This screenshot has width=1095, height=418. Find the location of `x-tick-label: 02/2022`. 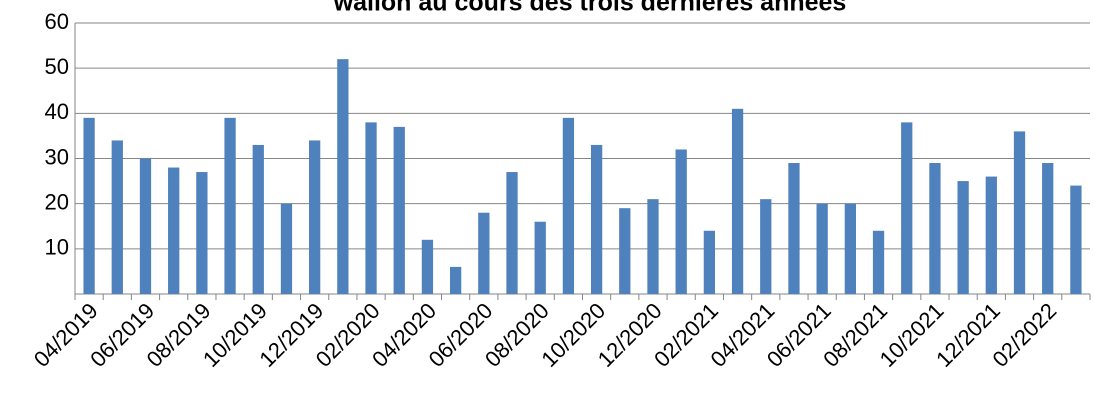

x-tick-label: 02/2022 is located at coordinates (1024, 335).